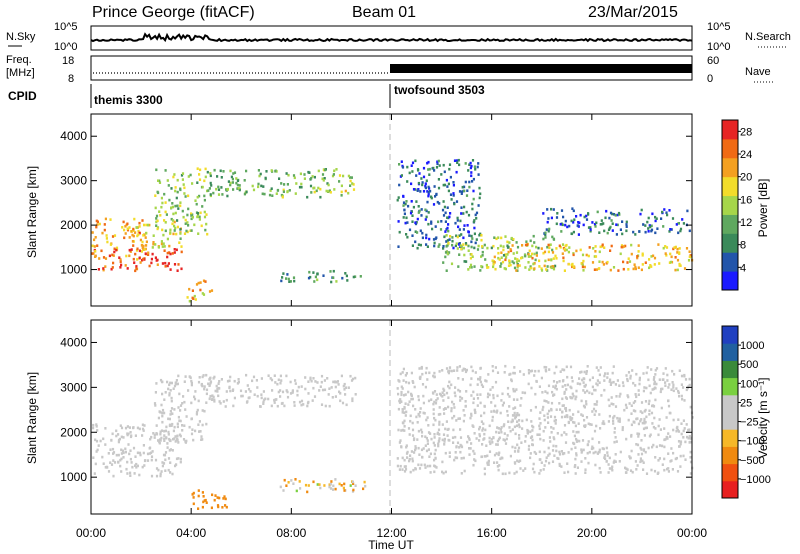 This screenshot has width=800, height=554. Describe the element at coordinates (743, 246) in the screenshot. I see `colorbar-tick-label: 8` at that location.